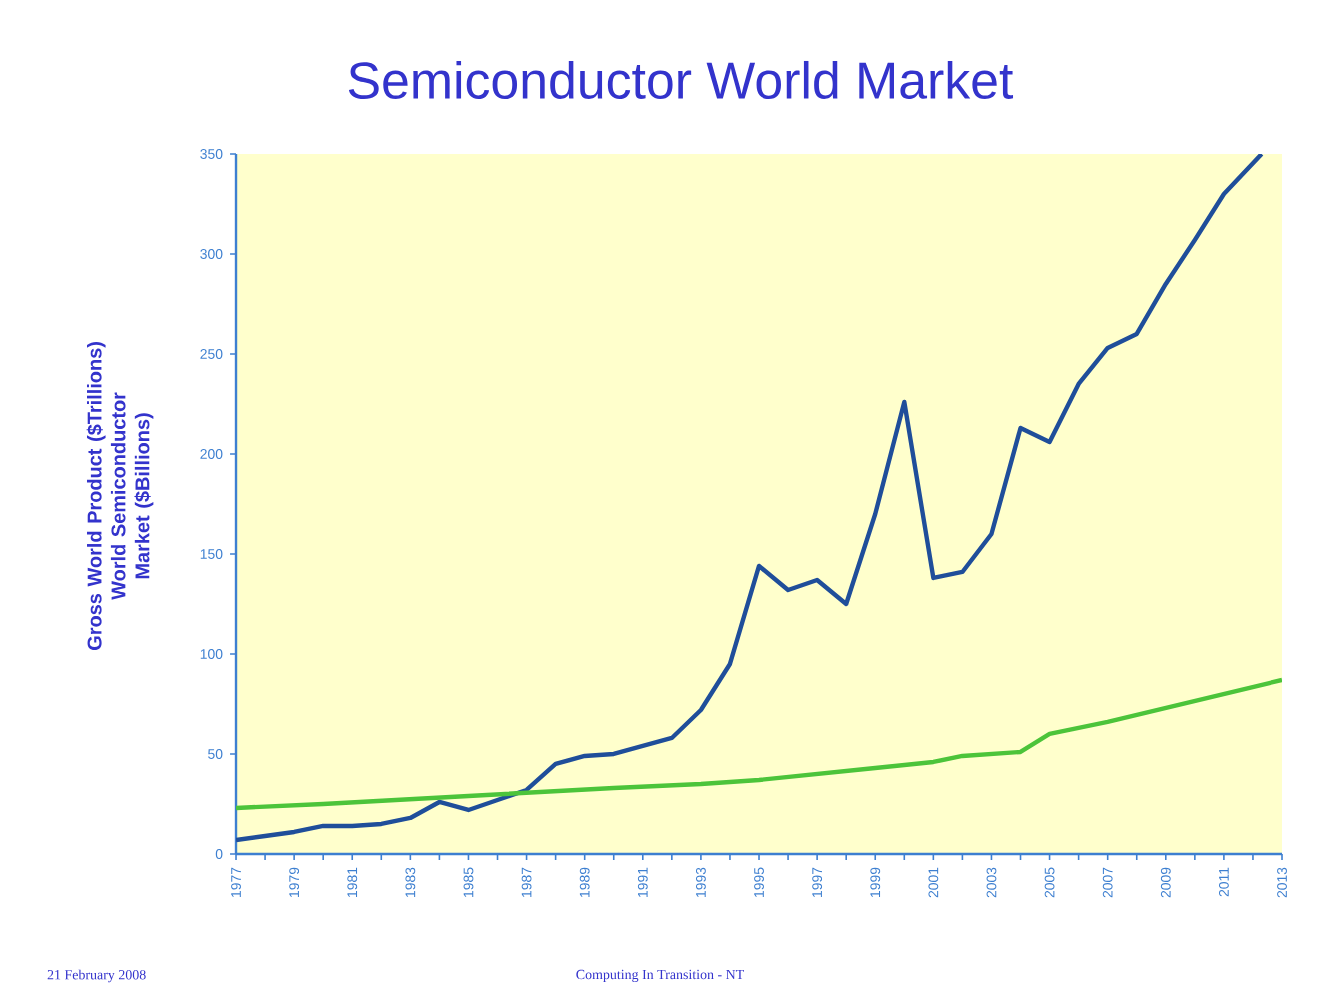 The height and width of the screenshot is (996, 1324). I want to click on y-axis-title: Gross World Product ($Trillions) World Semiconductor Market ($Billions), so click(120, 496).